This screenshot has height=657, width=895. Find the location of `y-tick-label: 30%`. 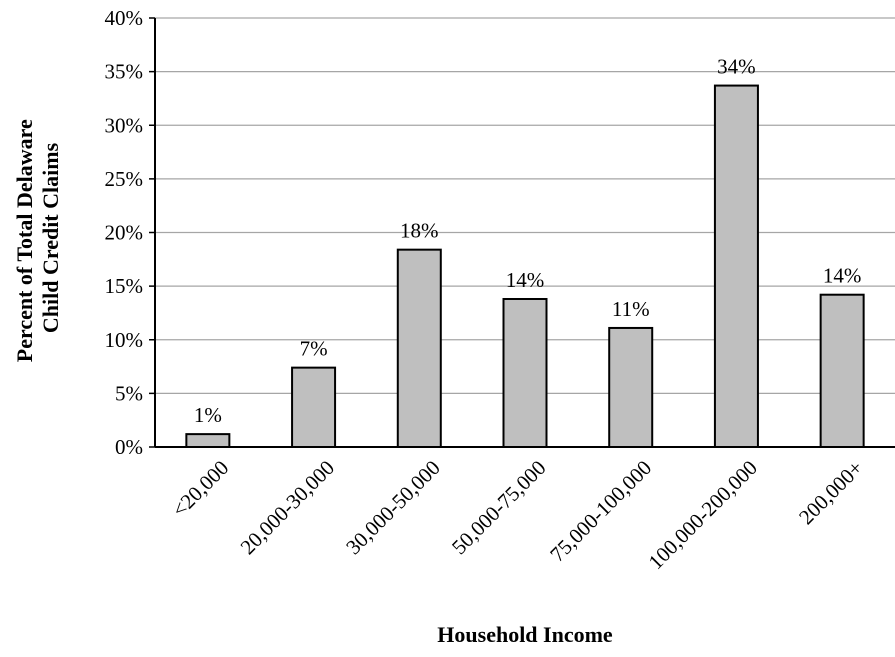

y-tick-label: 30% is located at coordinates (124, 125).